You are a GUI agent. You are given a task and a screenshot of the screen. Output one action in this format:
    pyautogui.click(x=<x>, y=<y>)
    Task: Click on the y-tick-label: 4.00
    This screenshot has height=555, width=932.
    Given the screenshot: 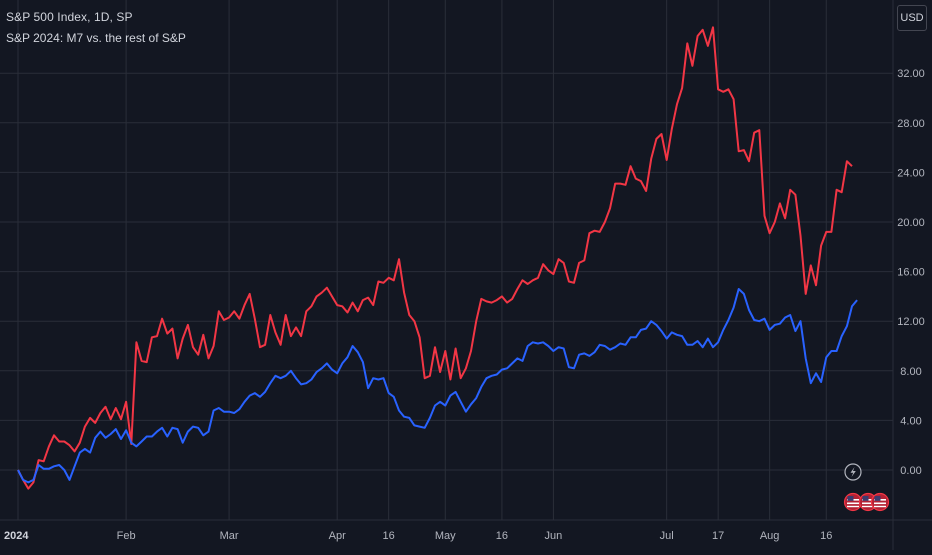 What is the action you would take?
    pyautogui.click(x=910, y=421)
    